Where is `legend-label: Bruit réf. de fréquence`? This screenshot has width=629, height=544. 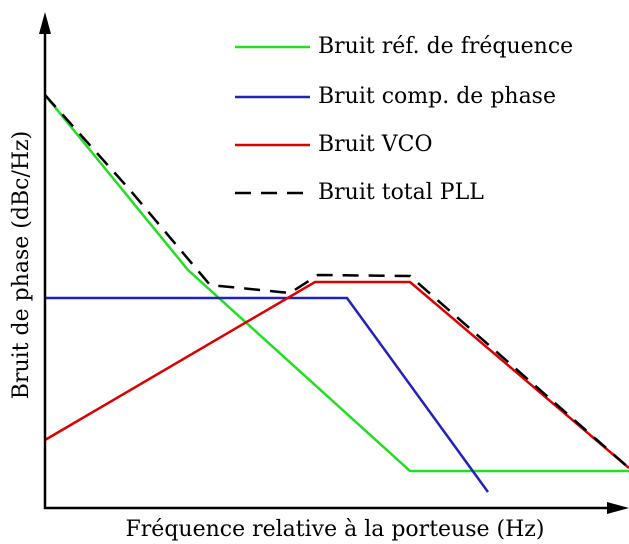
legend-label: Bruit réf. de fréquence is located at coordinates (445, 46).